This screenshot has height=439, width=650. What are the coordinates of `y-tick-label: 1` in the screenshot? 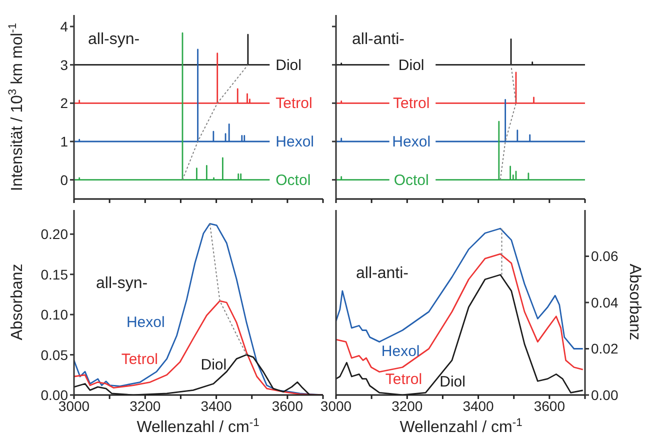 It's located at (64, 141).